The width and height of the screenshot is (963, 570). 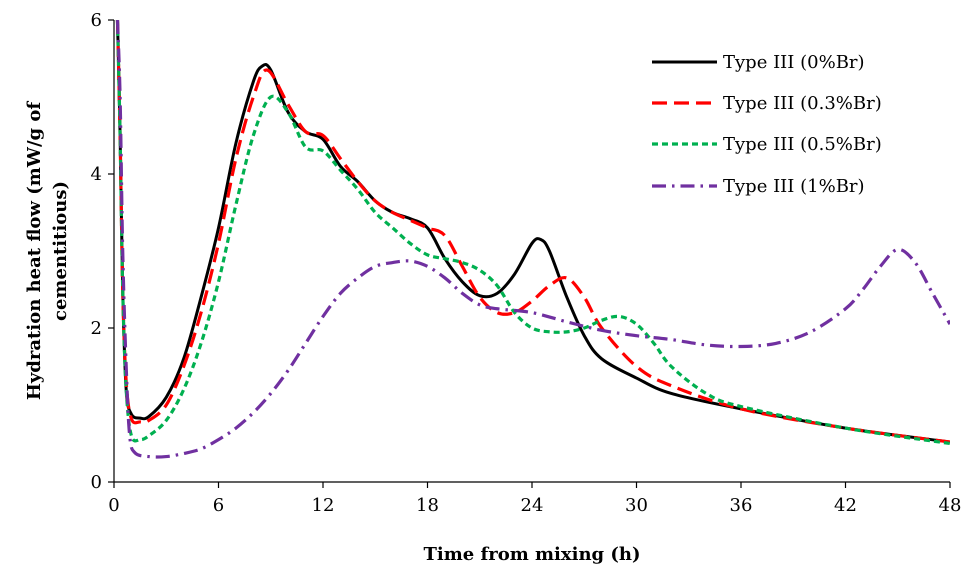 What do you see at coordinates (950, 505) in the screenshot?
I see `x-tick-label: 48` at bounding box center [950, 505].